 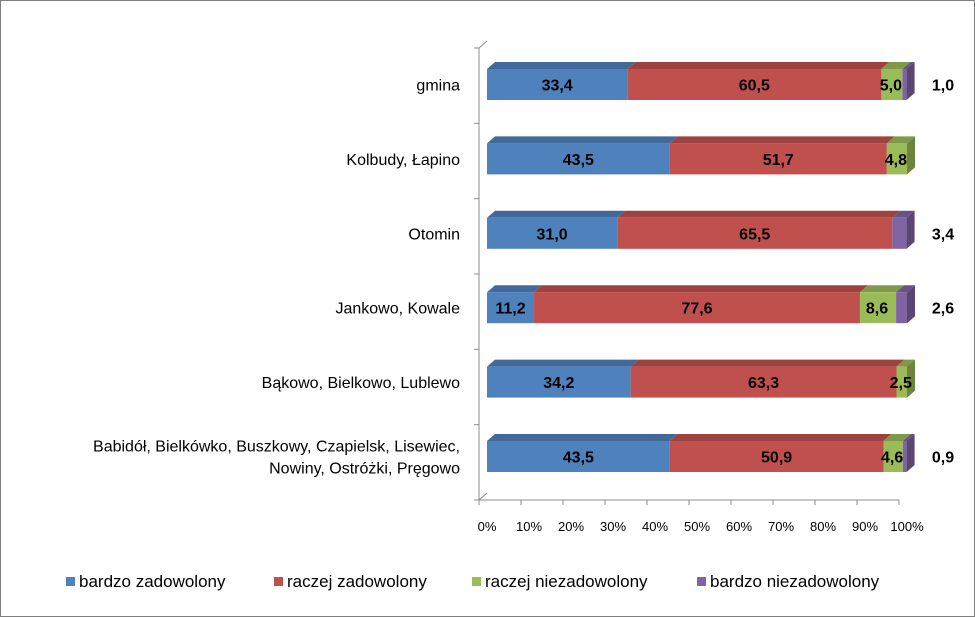 I want to click on x-tick-label: 0%, so click(x=487, y=526).